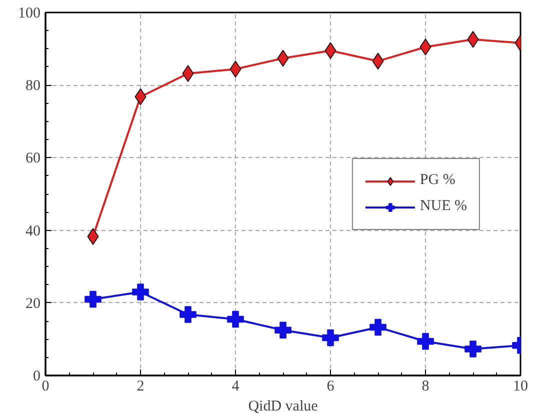 The image size is (540, 417). I want to click on y-tick-label: 100, so click(29, 14).